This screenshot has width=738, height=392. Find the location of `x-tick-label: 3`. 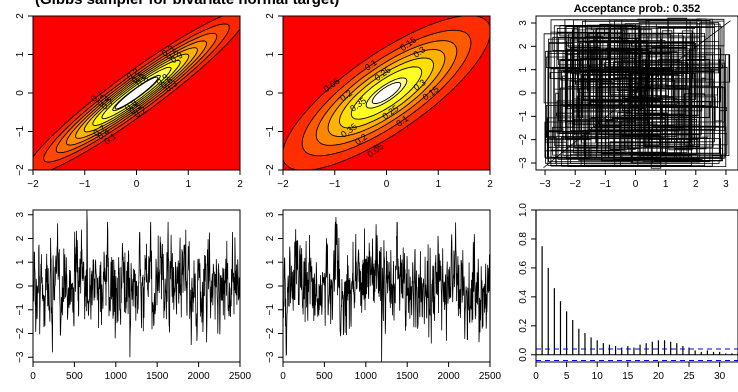

x-tick-label: 3 is located at coordinates (726, 184).